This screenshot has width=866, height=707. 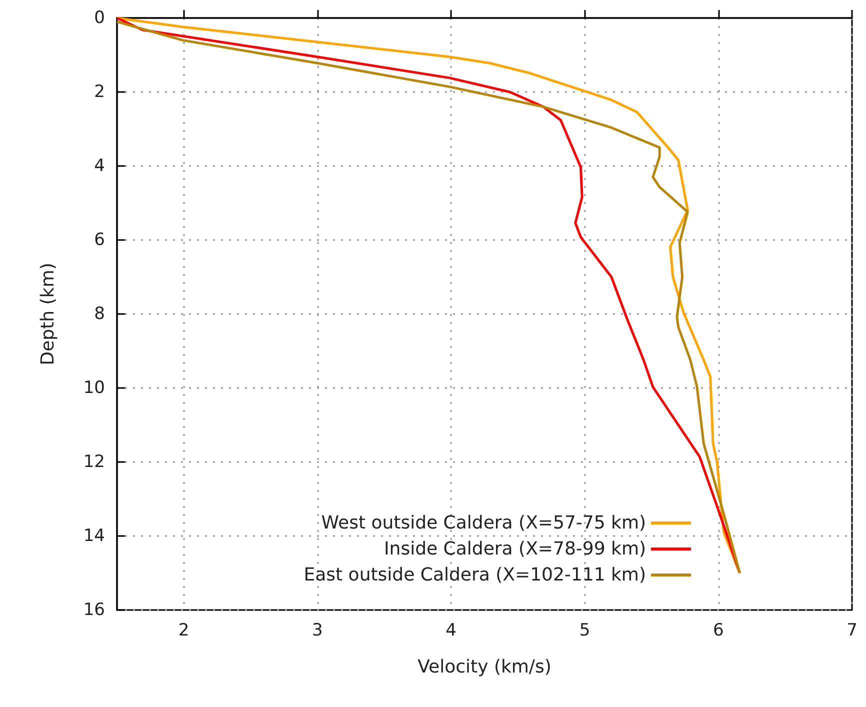 What do you see at coordinates (99, 314) in the screenshot?
I see `y-tick-label: 8` at bounding box center [99, 314].